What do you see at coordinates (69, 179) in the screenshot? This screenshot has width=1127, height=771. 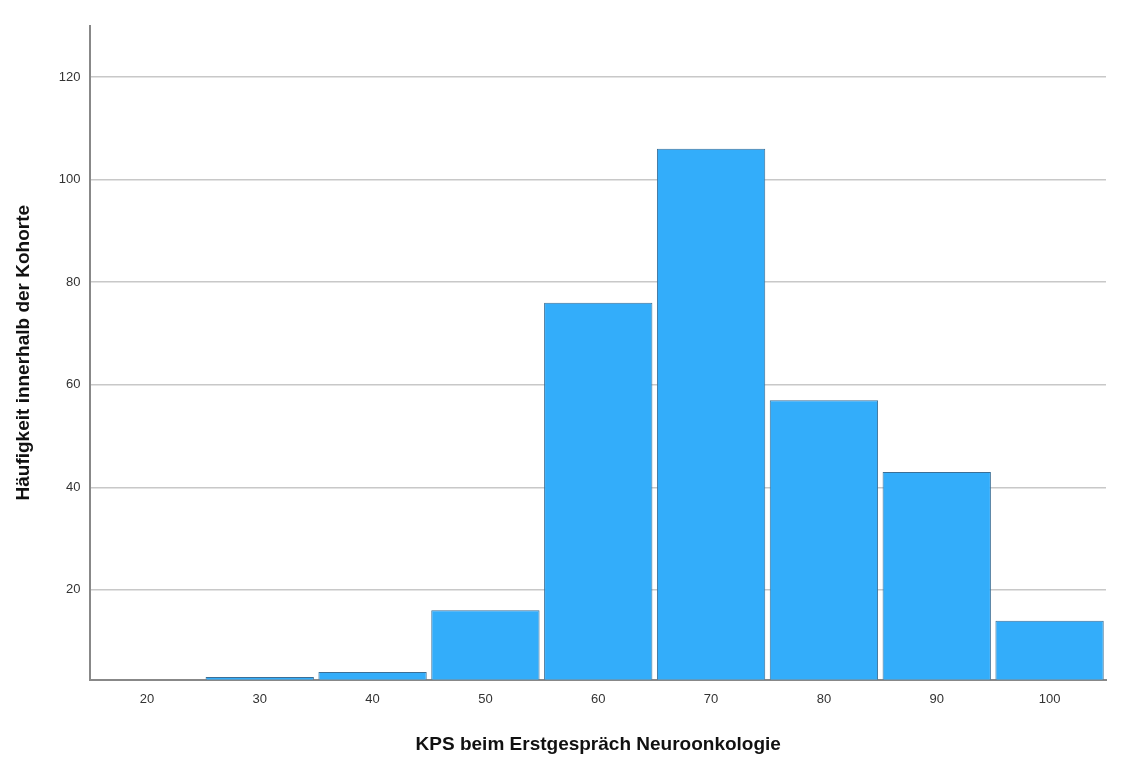 I see `y-tick-label: 100` at bounding box center [69, 179].